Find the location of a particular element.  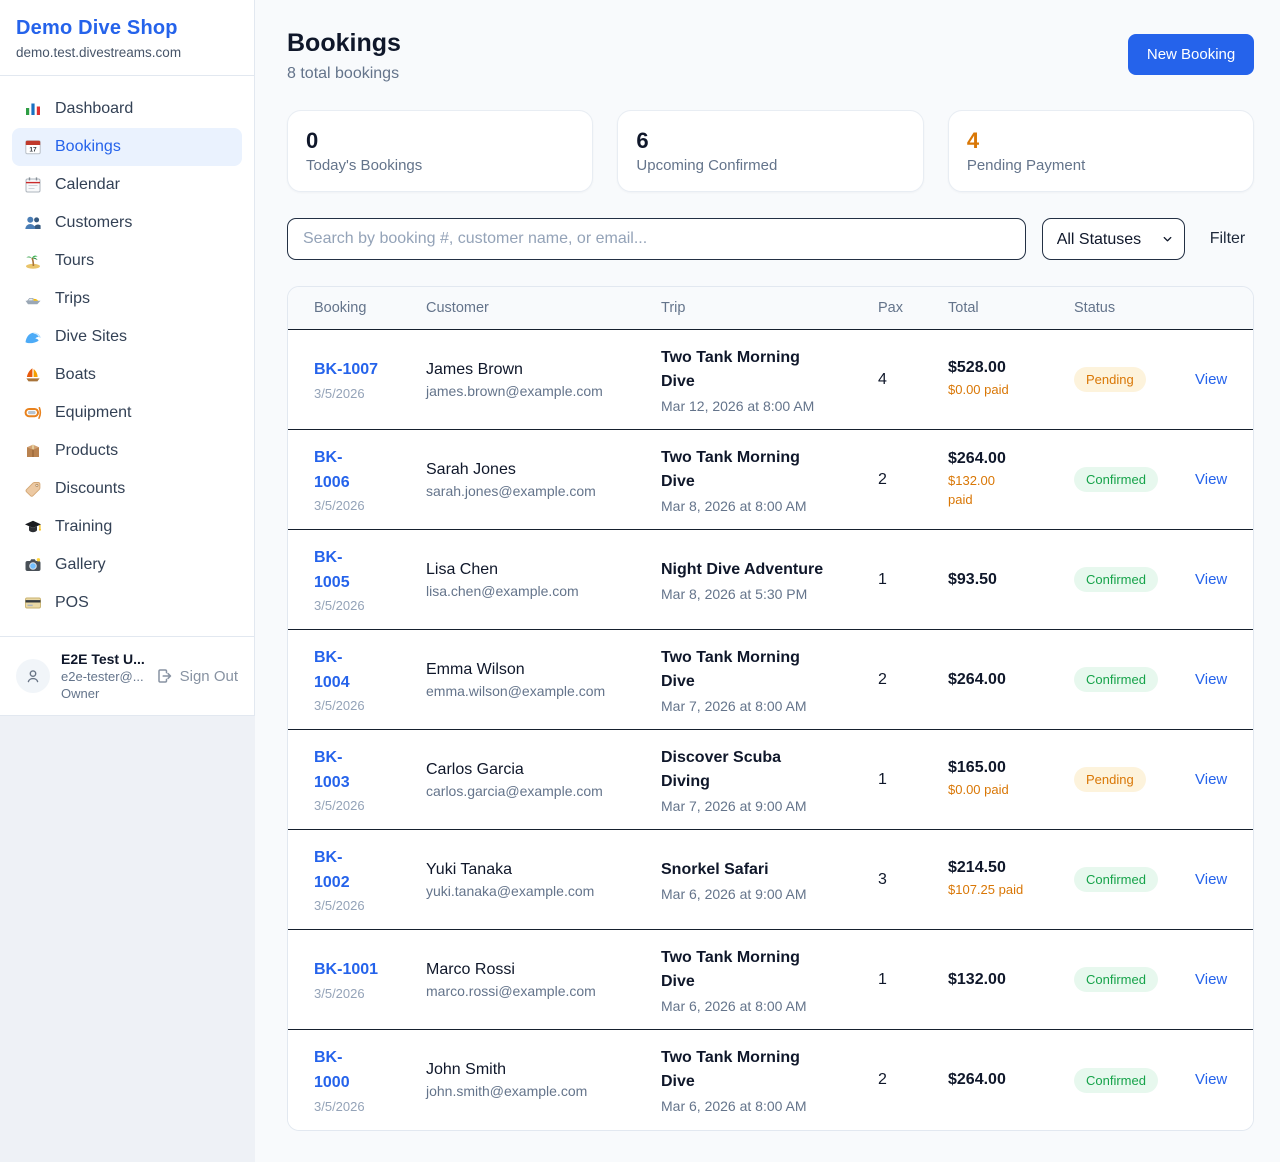

stat-value: 6 is located at coordinates (642, 140).